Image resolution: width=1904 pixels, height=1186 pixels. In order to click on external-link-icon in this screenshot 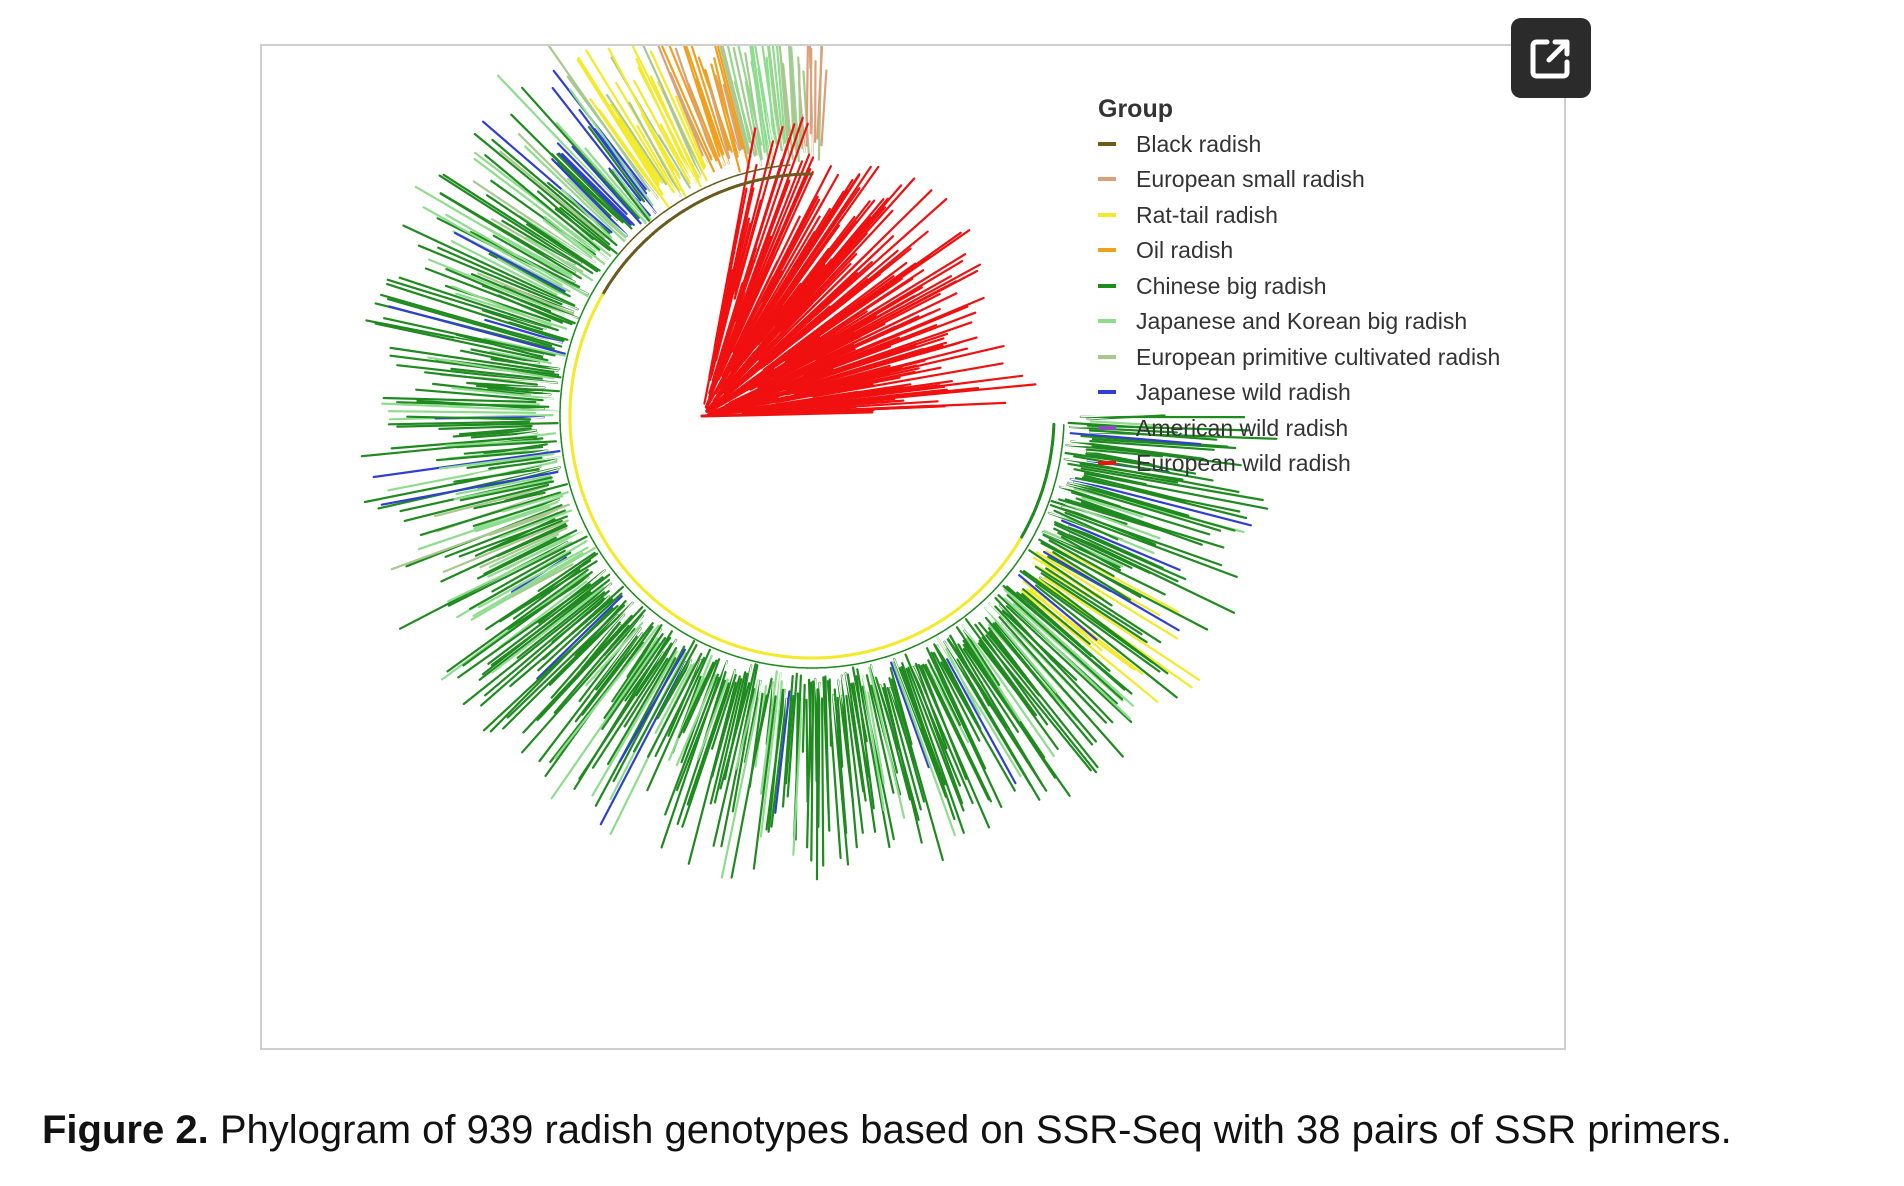, I will do `click(1550, 59)`.